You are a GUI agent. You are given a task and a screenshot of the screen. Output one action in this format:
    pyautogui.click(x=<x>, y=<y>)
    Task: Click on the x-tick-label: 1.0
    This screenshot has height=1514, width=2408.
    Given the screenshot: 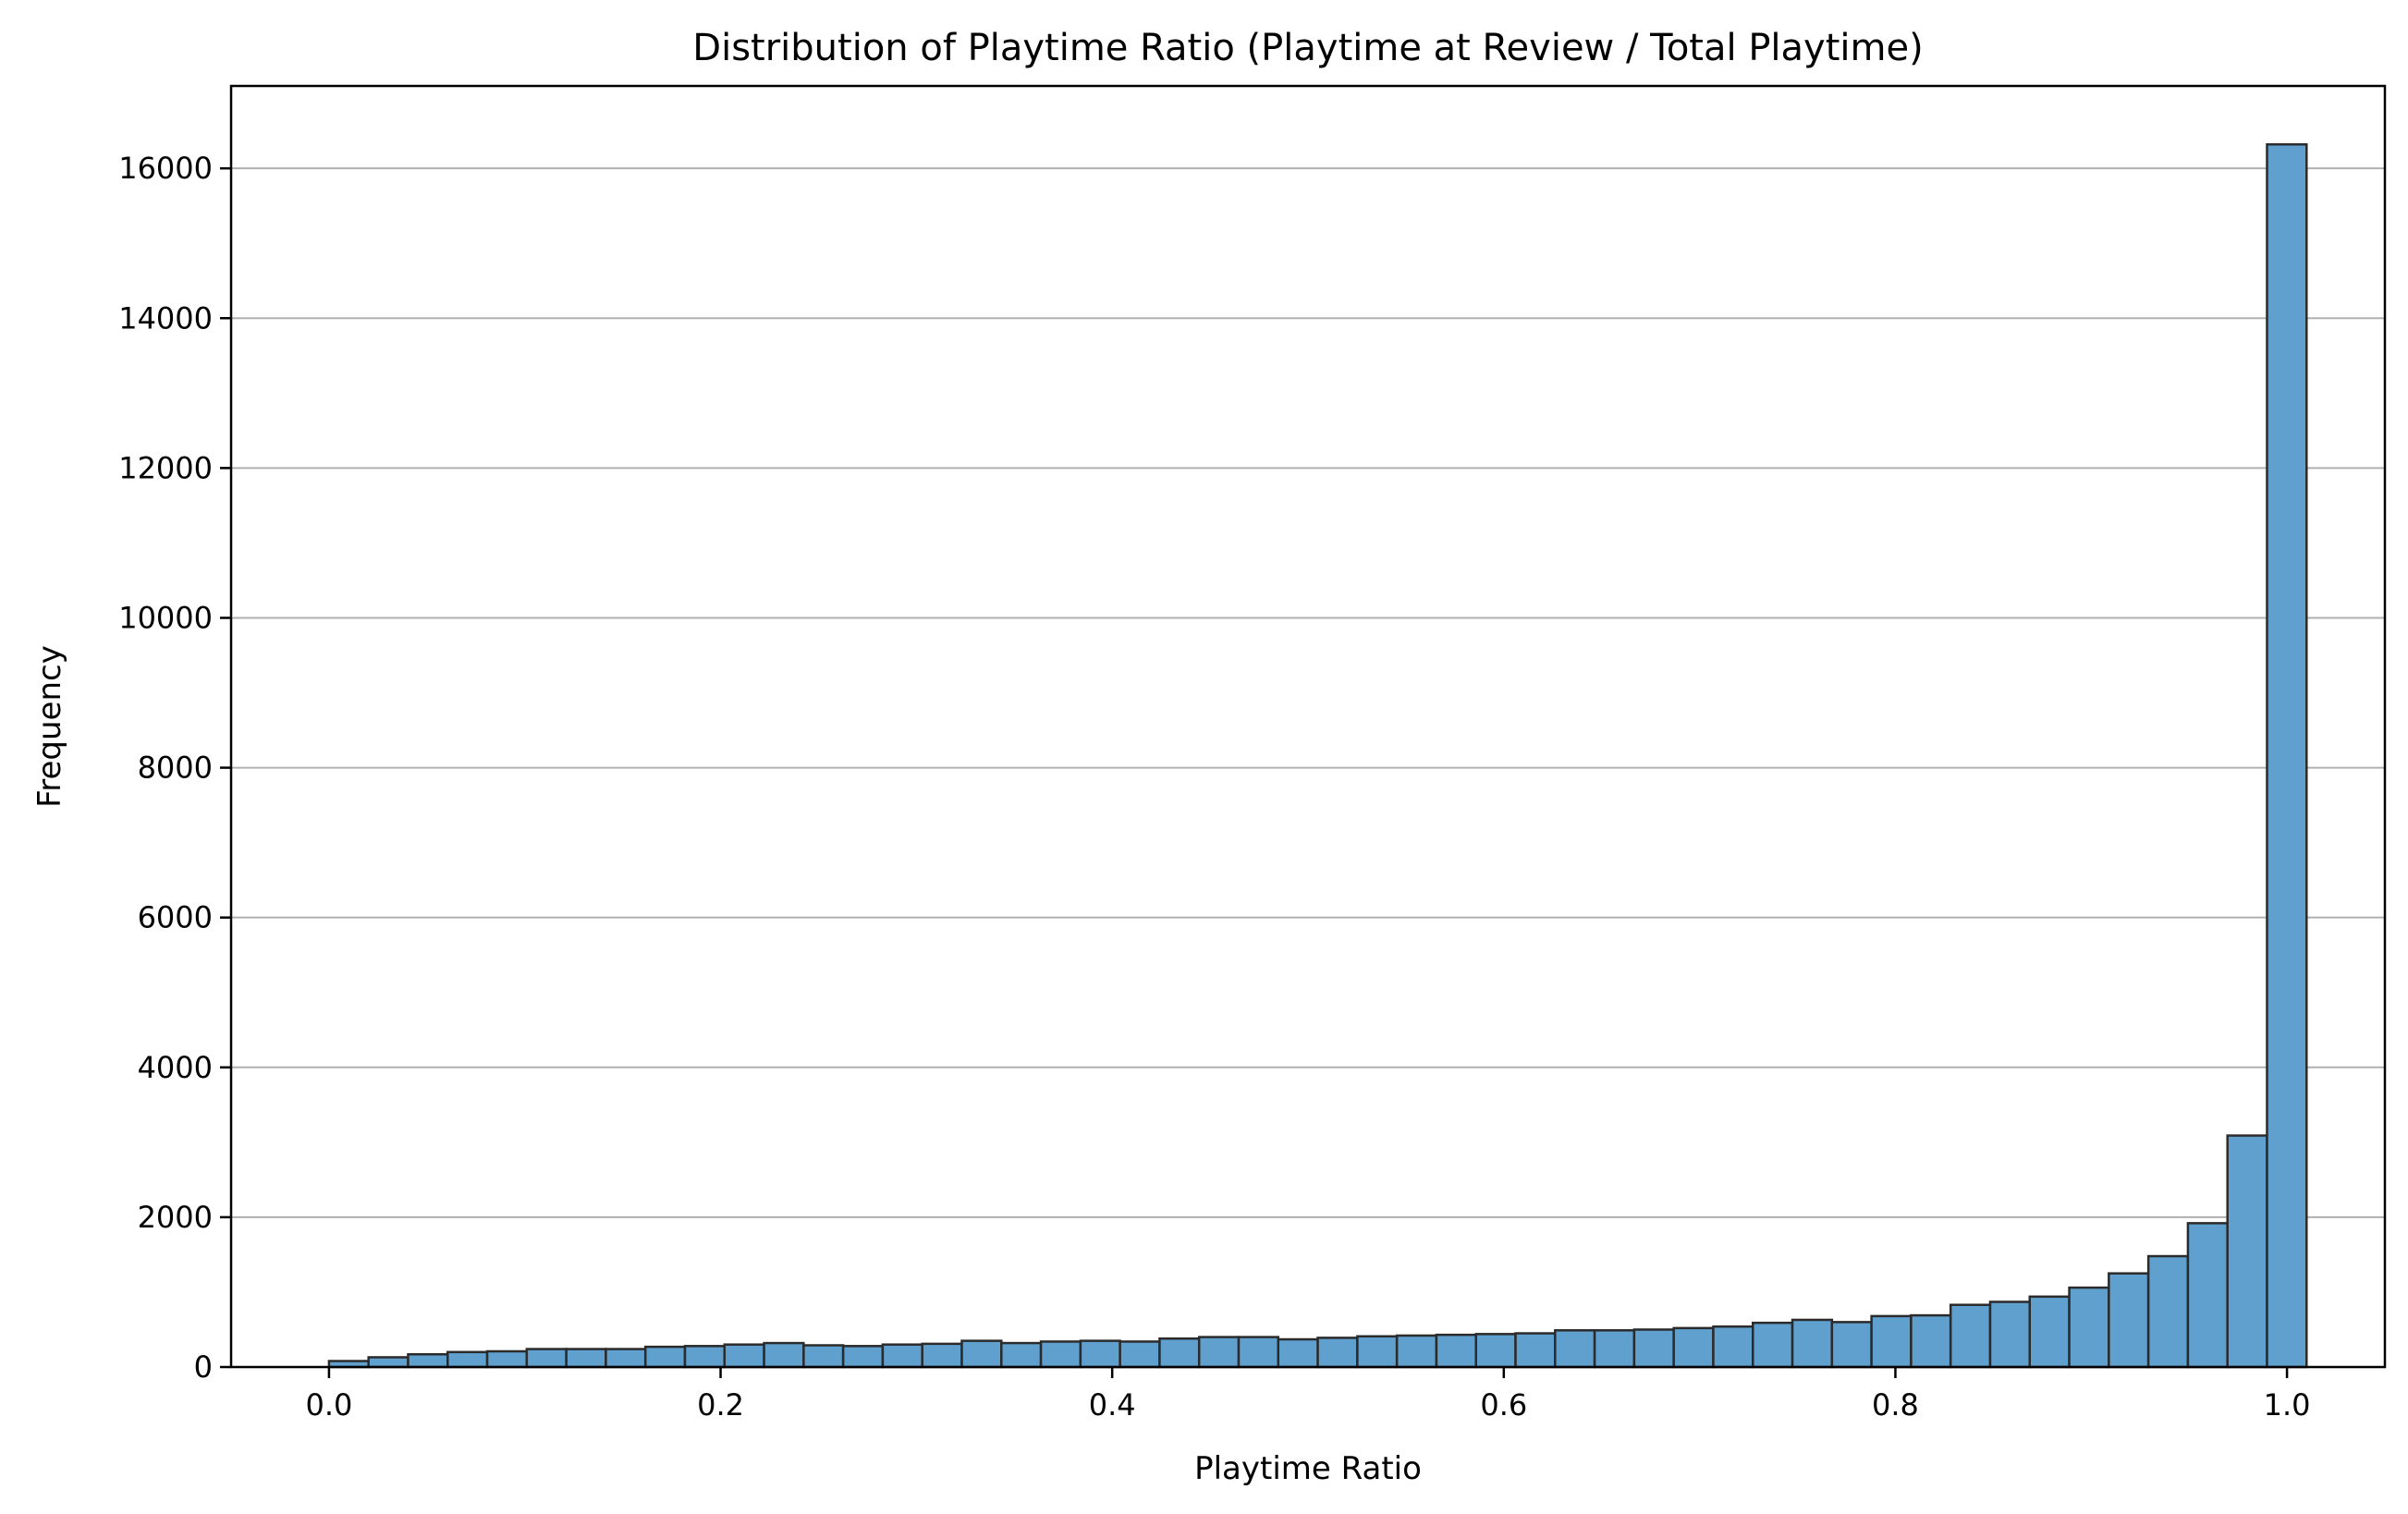 What is the action you would take?
    pyautogui.click(x=2288, y=1404)
    